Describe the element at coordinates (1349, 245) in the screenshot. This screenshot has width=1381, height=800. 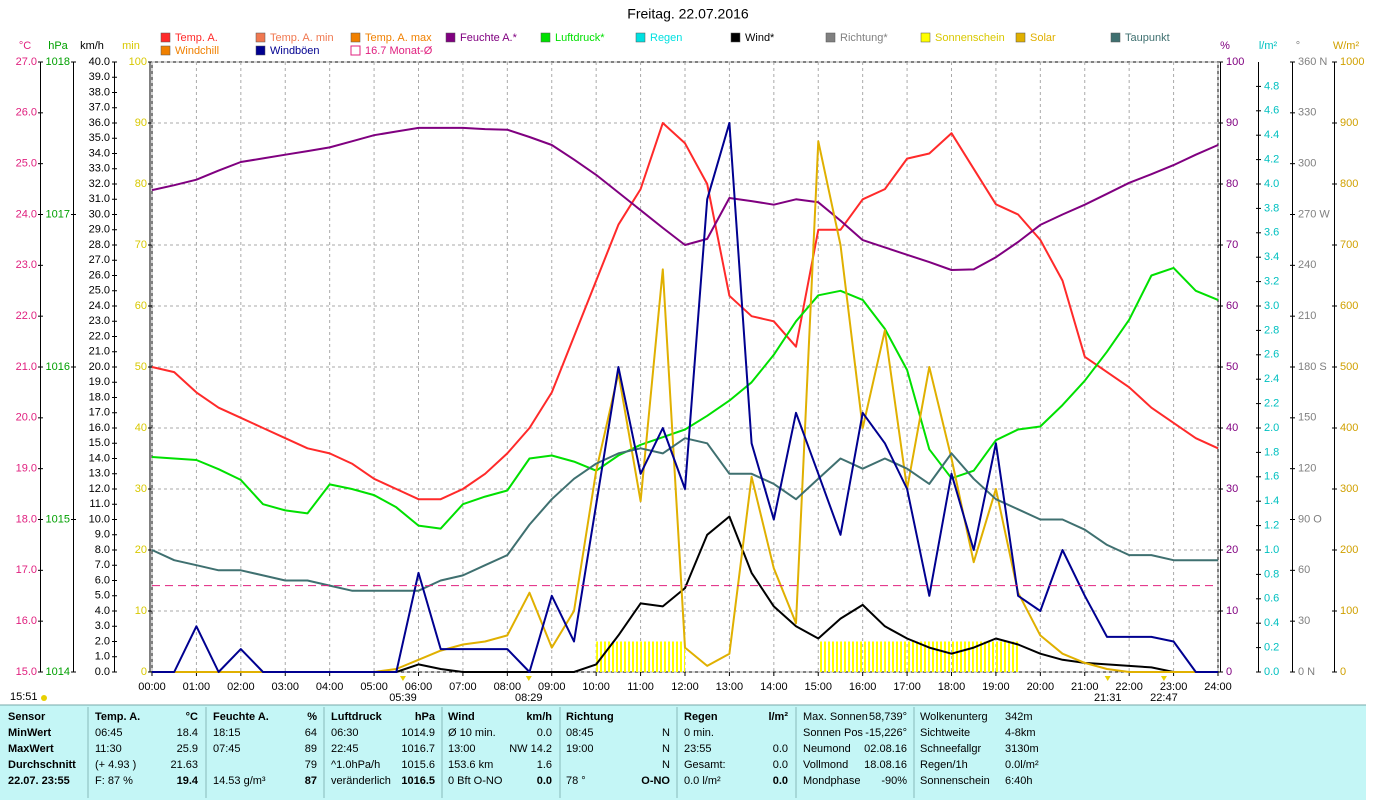
I see `y-tick-label: 700` at that location.